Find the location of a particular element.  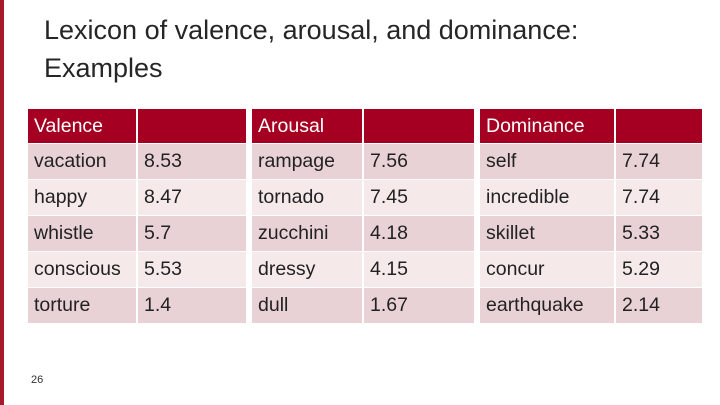

arousal-word: tornado is located at coordinates (307, 197).